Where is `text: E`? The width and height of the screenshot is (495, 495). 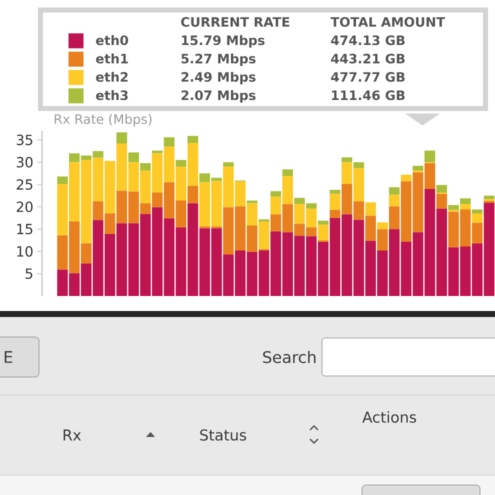 text: E is located at coordinates (8, 357).